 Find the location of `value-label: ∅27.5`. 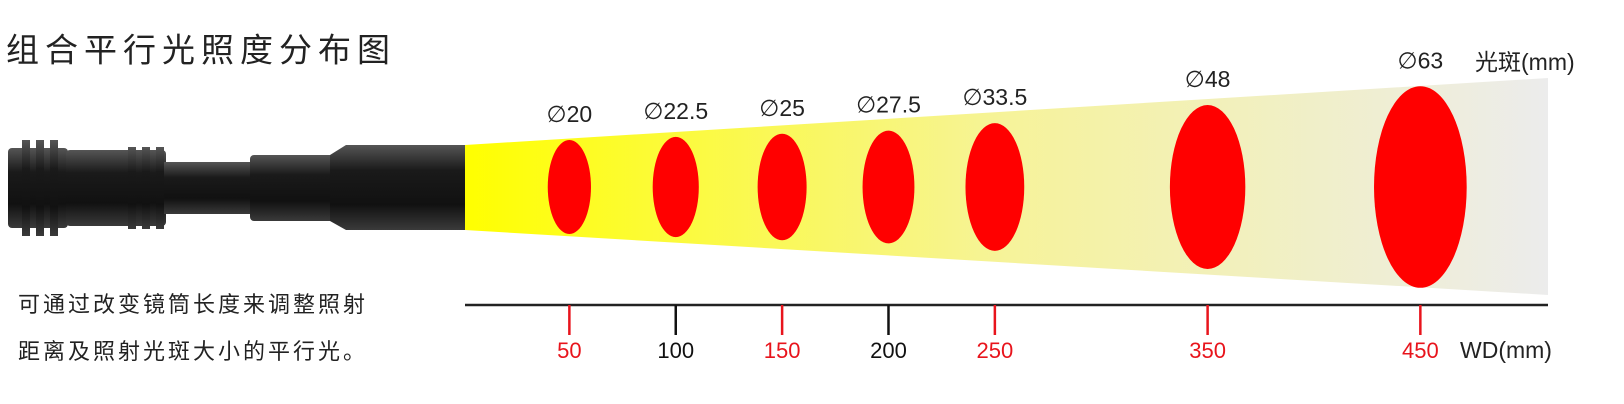

value-label: ∅27.5 is located at coordinates (888, 105).